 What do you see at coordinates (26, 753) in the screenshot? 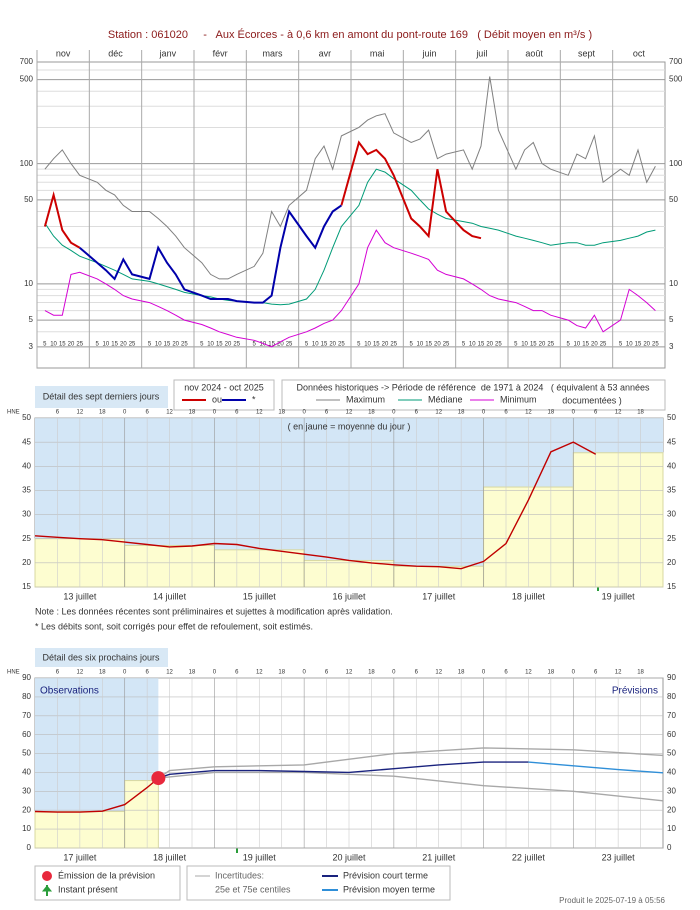
I see `y-tick-label: 50` at bounding box center [26, 753].